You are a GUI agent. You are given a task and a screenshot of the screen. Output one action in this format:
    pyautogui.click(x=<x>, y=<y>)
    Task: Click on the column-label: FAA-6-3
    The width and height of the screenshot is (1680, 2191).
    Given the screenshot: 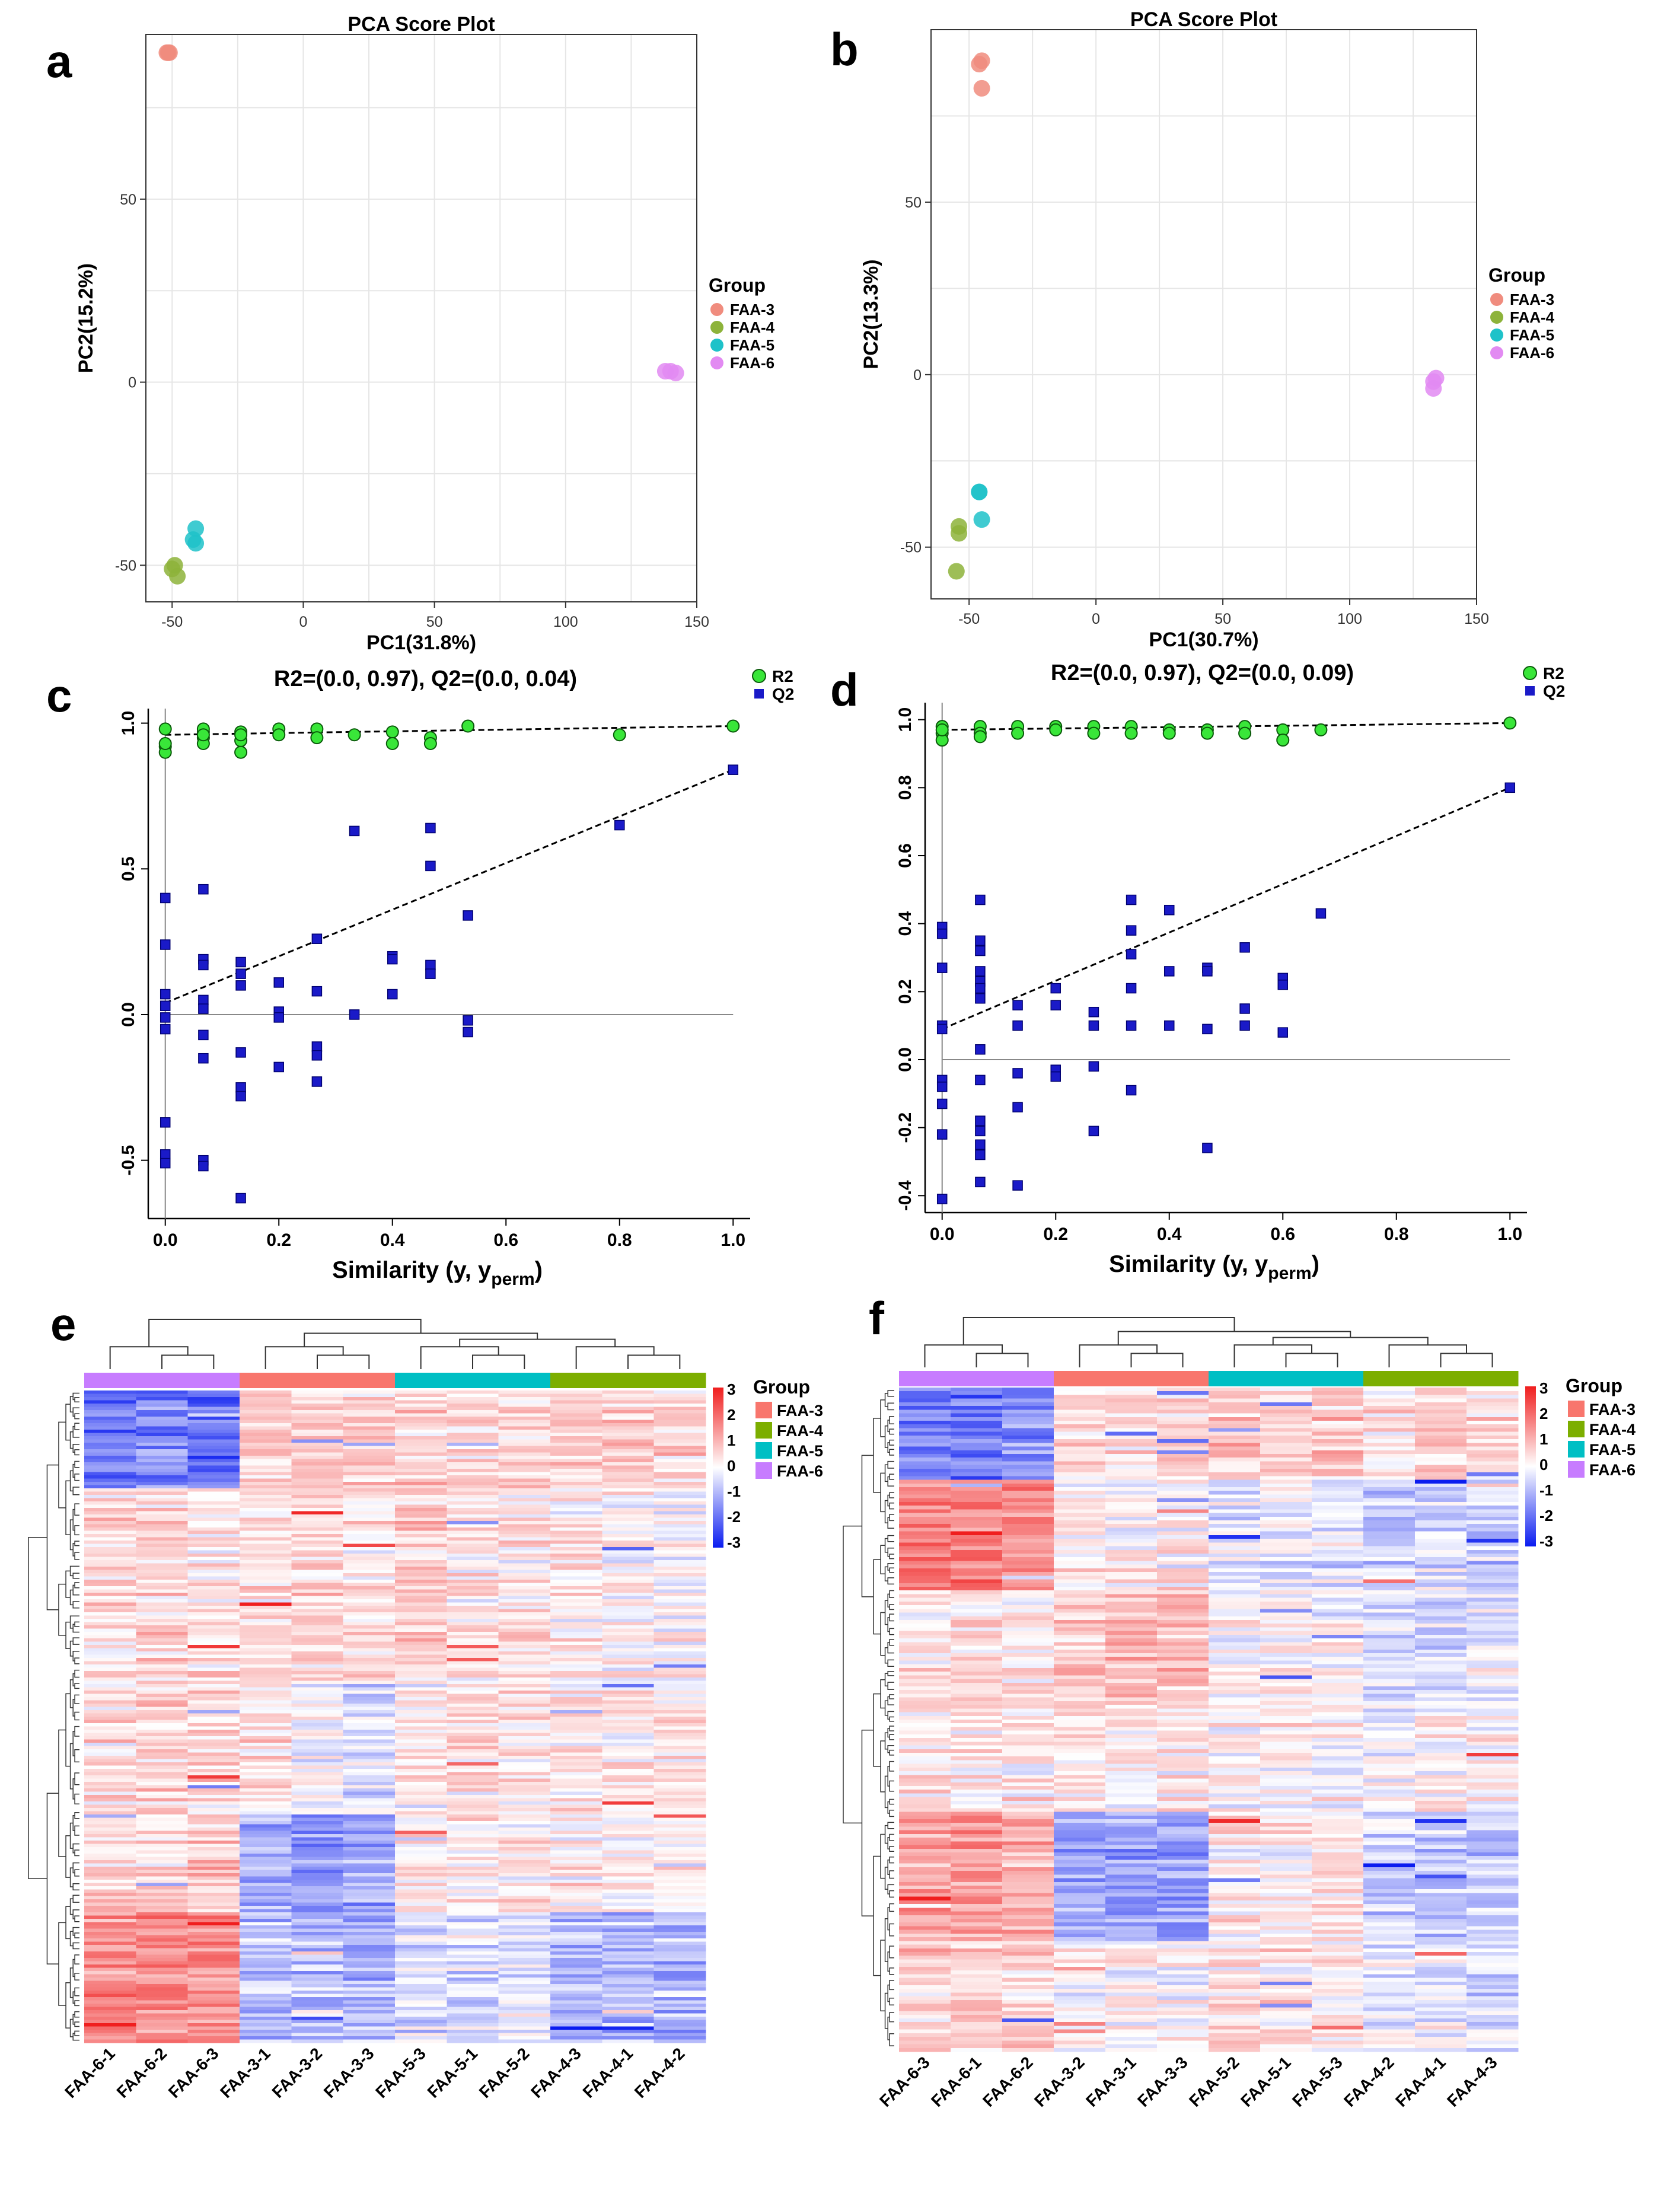 What is the action you would take?
    pyautogui.click(x=193, y=2072)
    